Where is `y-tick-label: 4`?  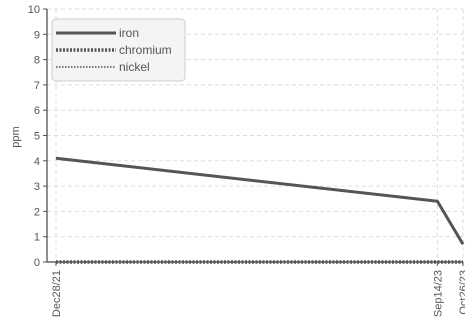 y-tick-label: 4 is located at coordinates (37, 162).